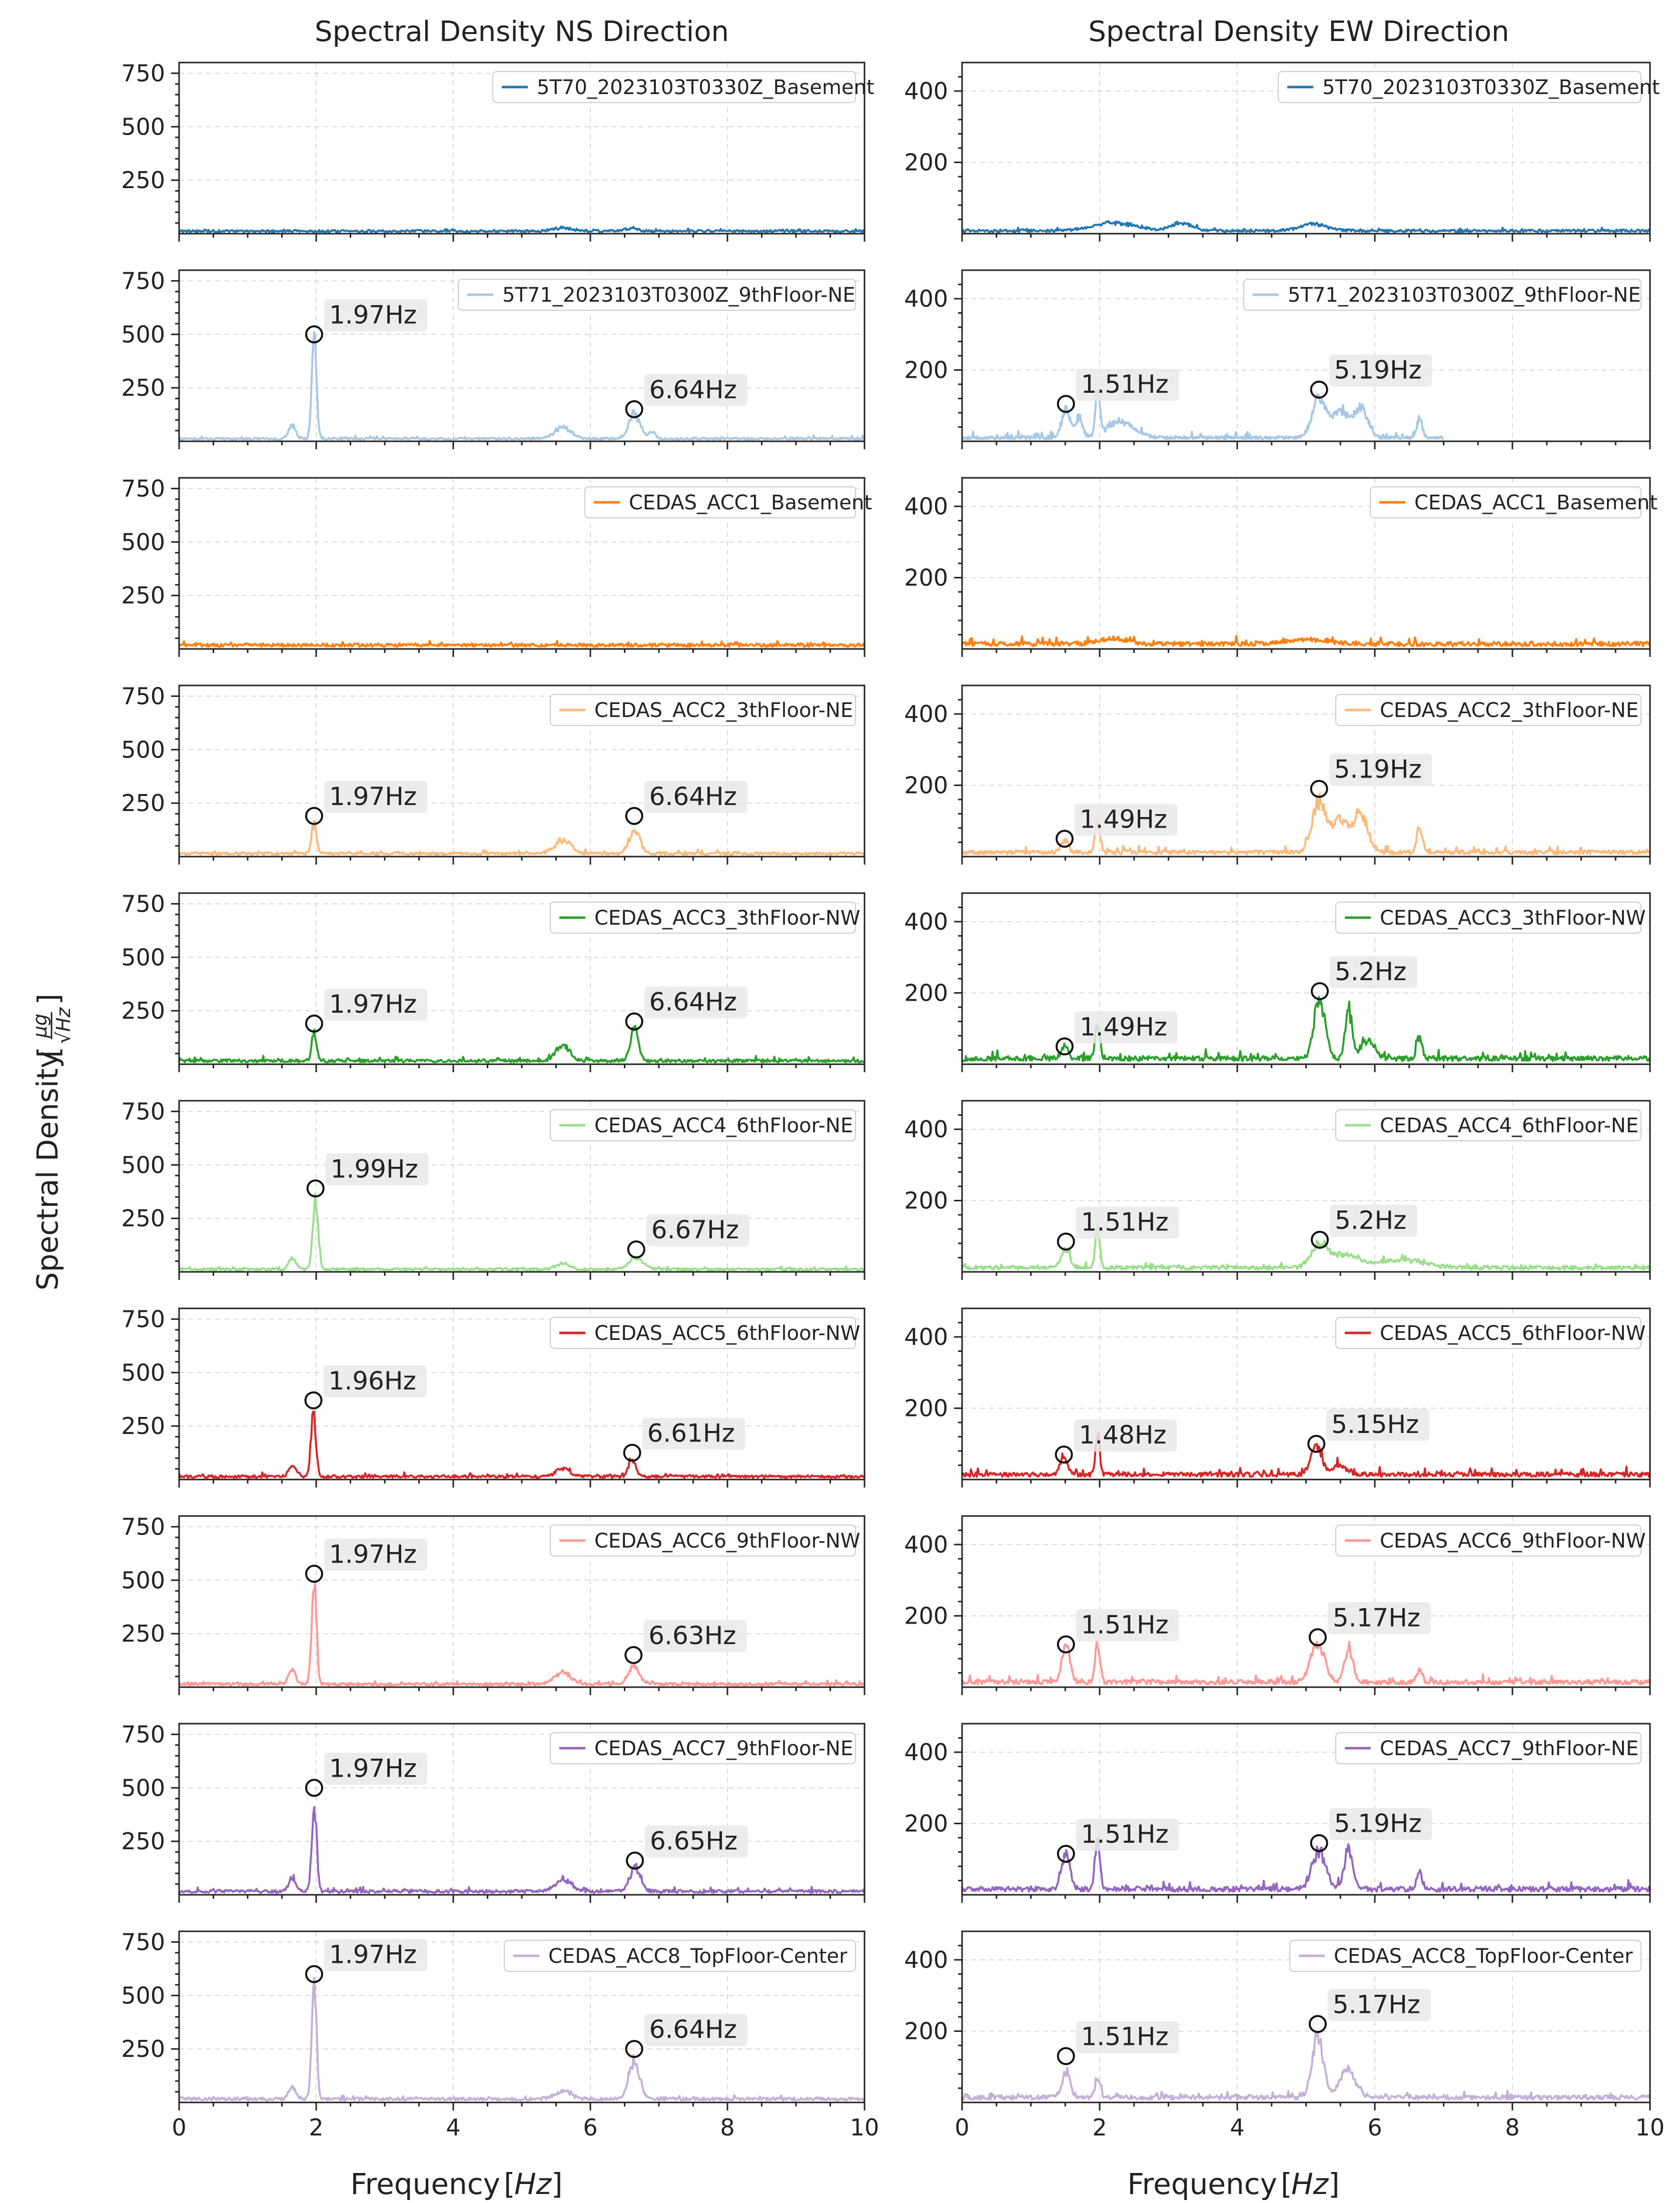 The height and width of the screenshot is (2203, 1680). I want to click on x-tick-label: 10, so click(865, 2127).